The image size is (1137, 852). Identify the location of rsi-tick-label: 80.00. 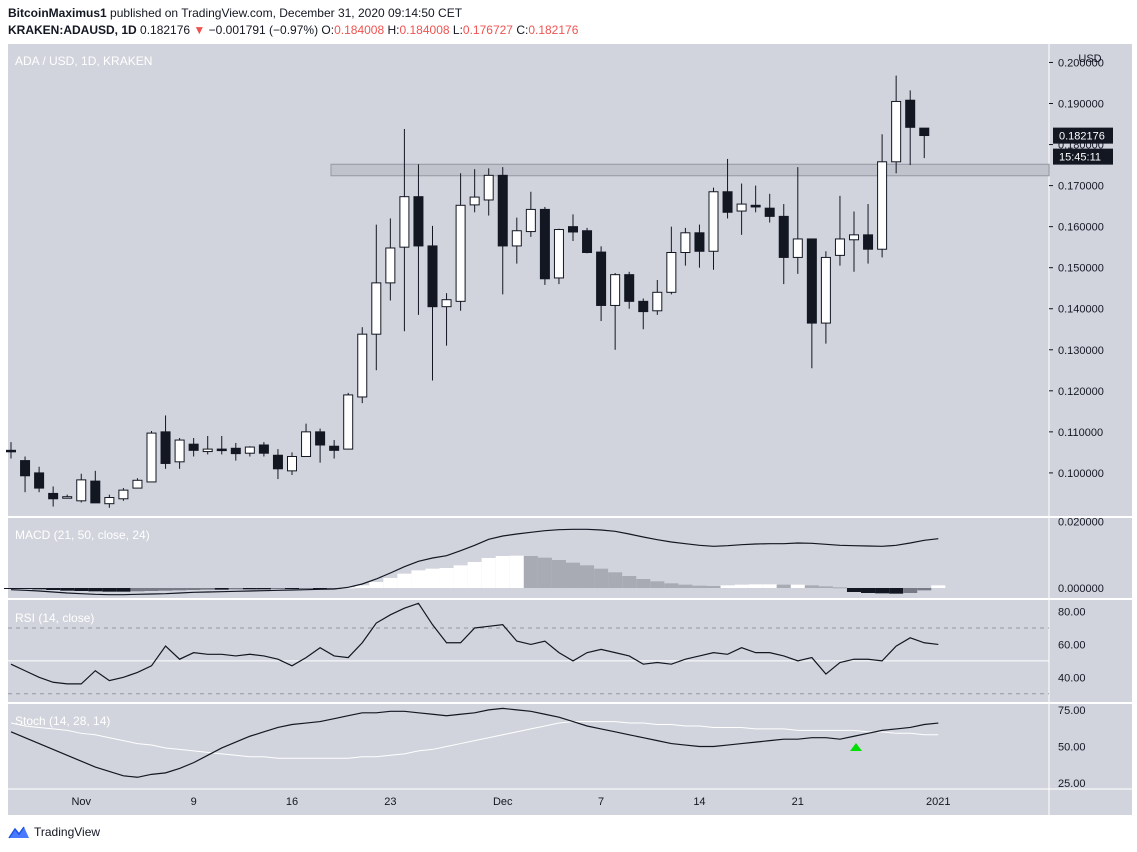
(1072, 613).